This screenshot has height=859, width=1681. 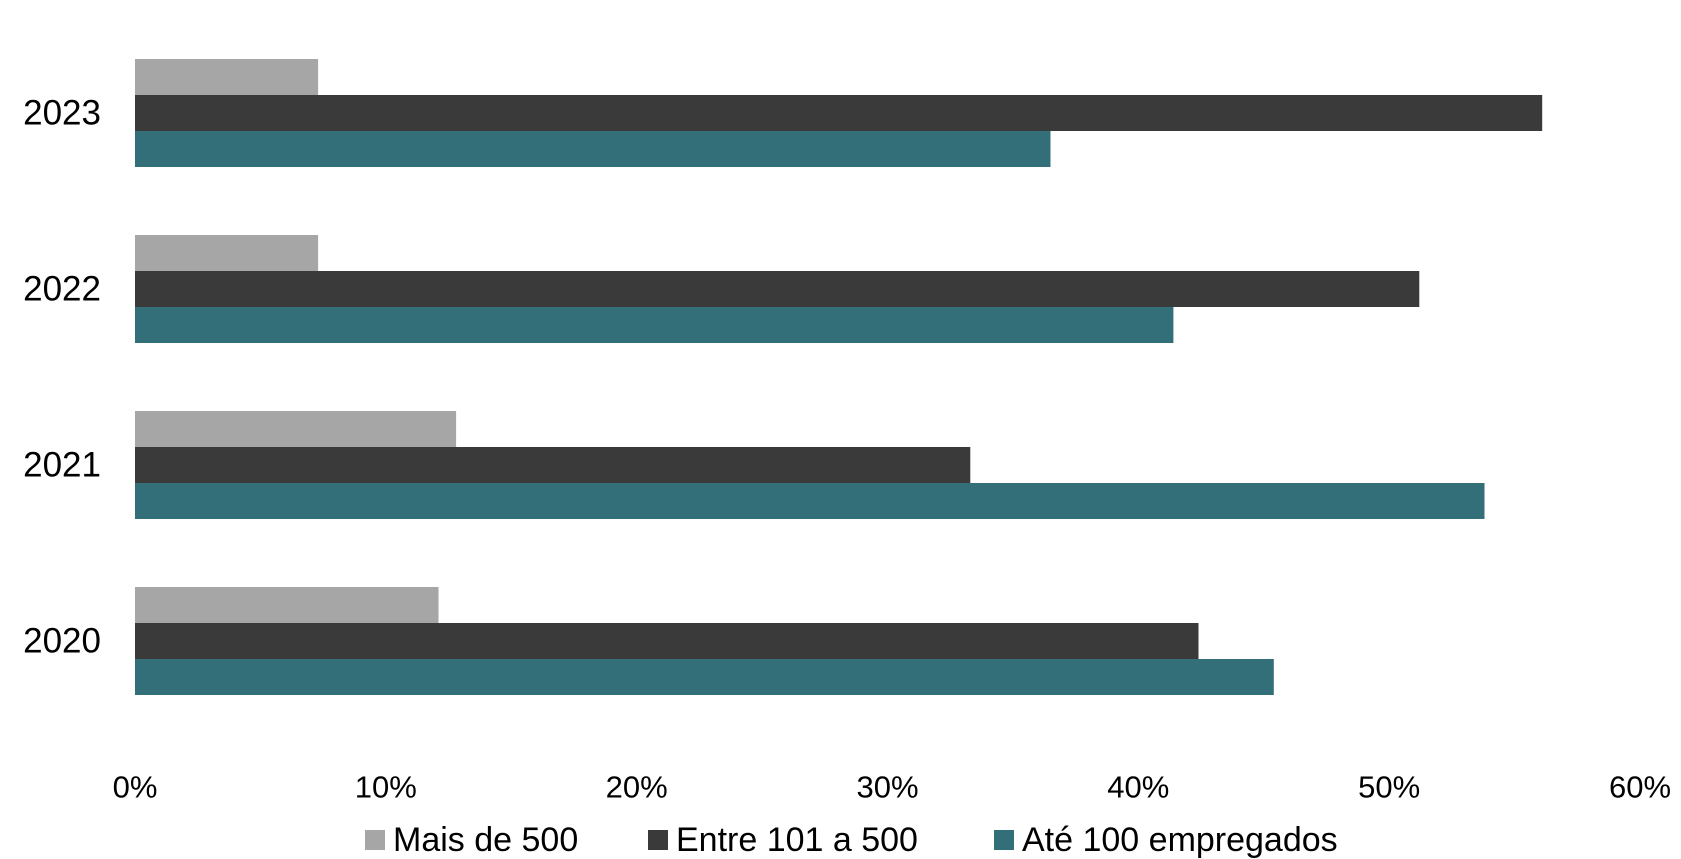 What do you see at coordinates (1640, 787) in the screenshot?
I see `x-tick-label-6: 60%` at bounding box center [1640, 787].